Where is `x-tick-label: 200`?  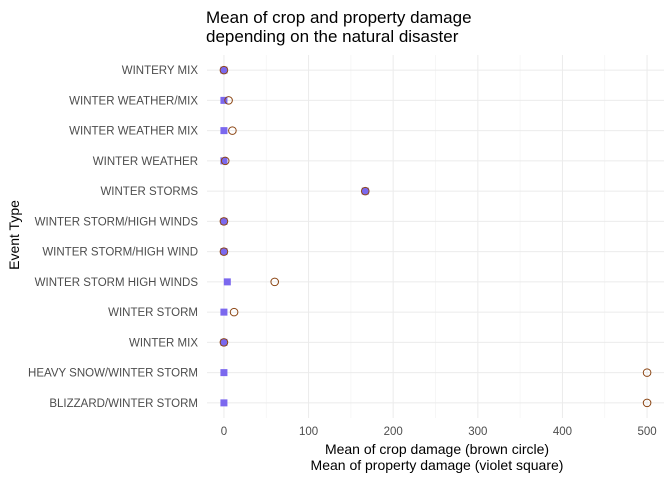 x-tick-label: 200 is located at coordinates (393, 432).